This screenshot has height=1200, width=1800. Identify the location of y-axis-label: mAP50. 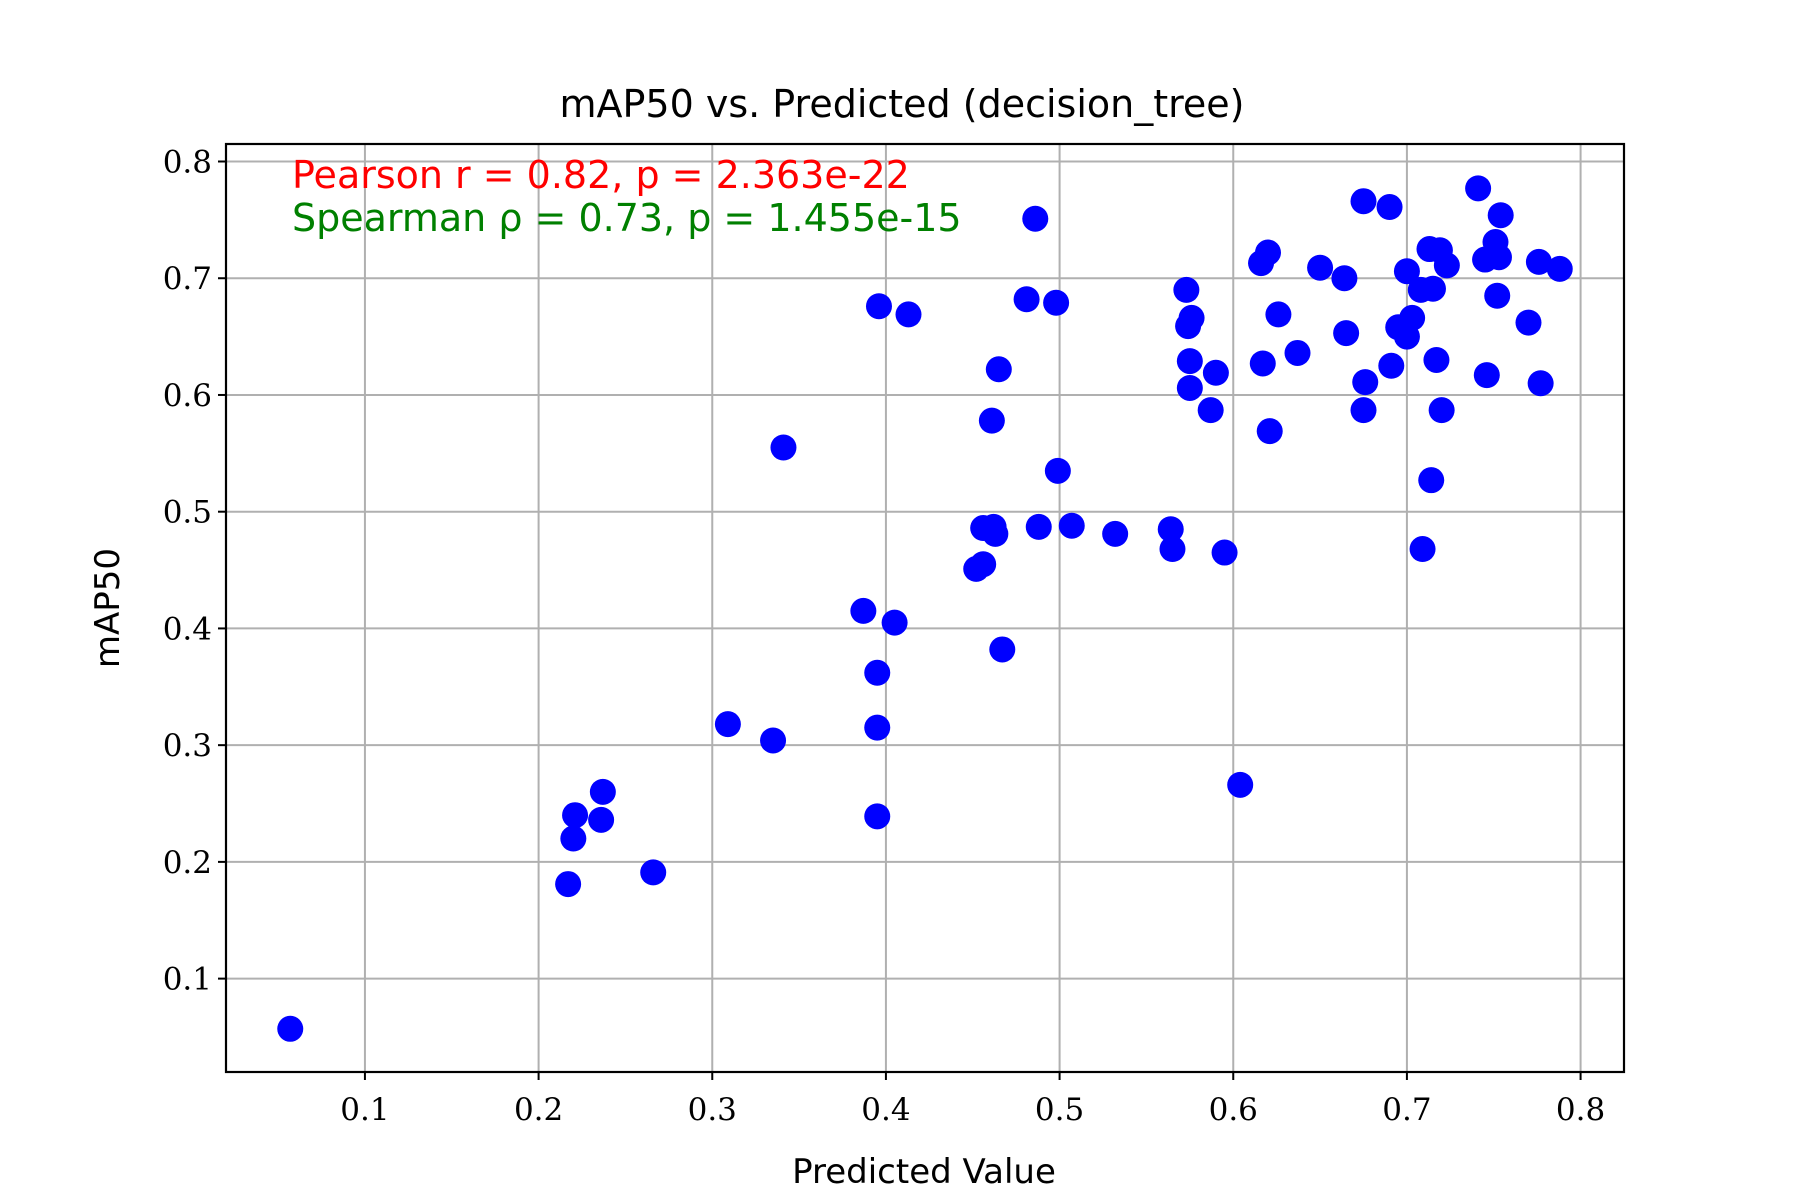
(108, 608).